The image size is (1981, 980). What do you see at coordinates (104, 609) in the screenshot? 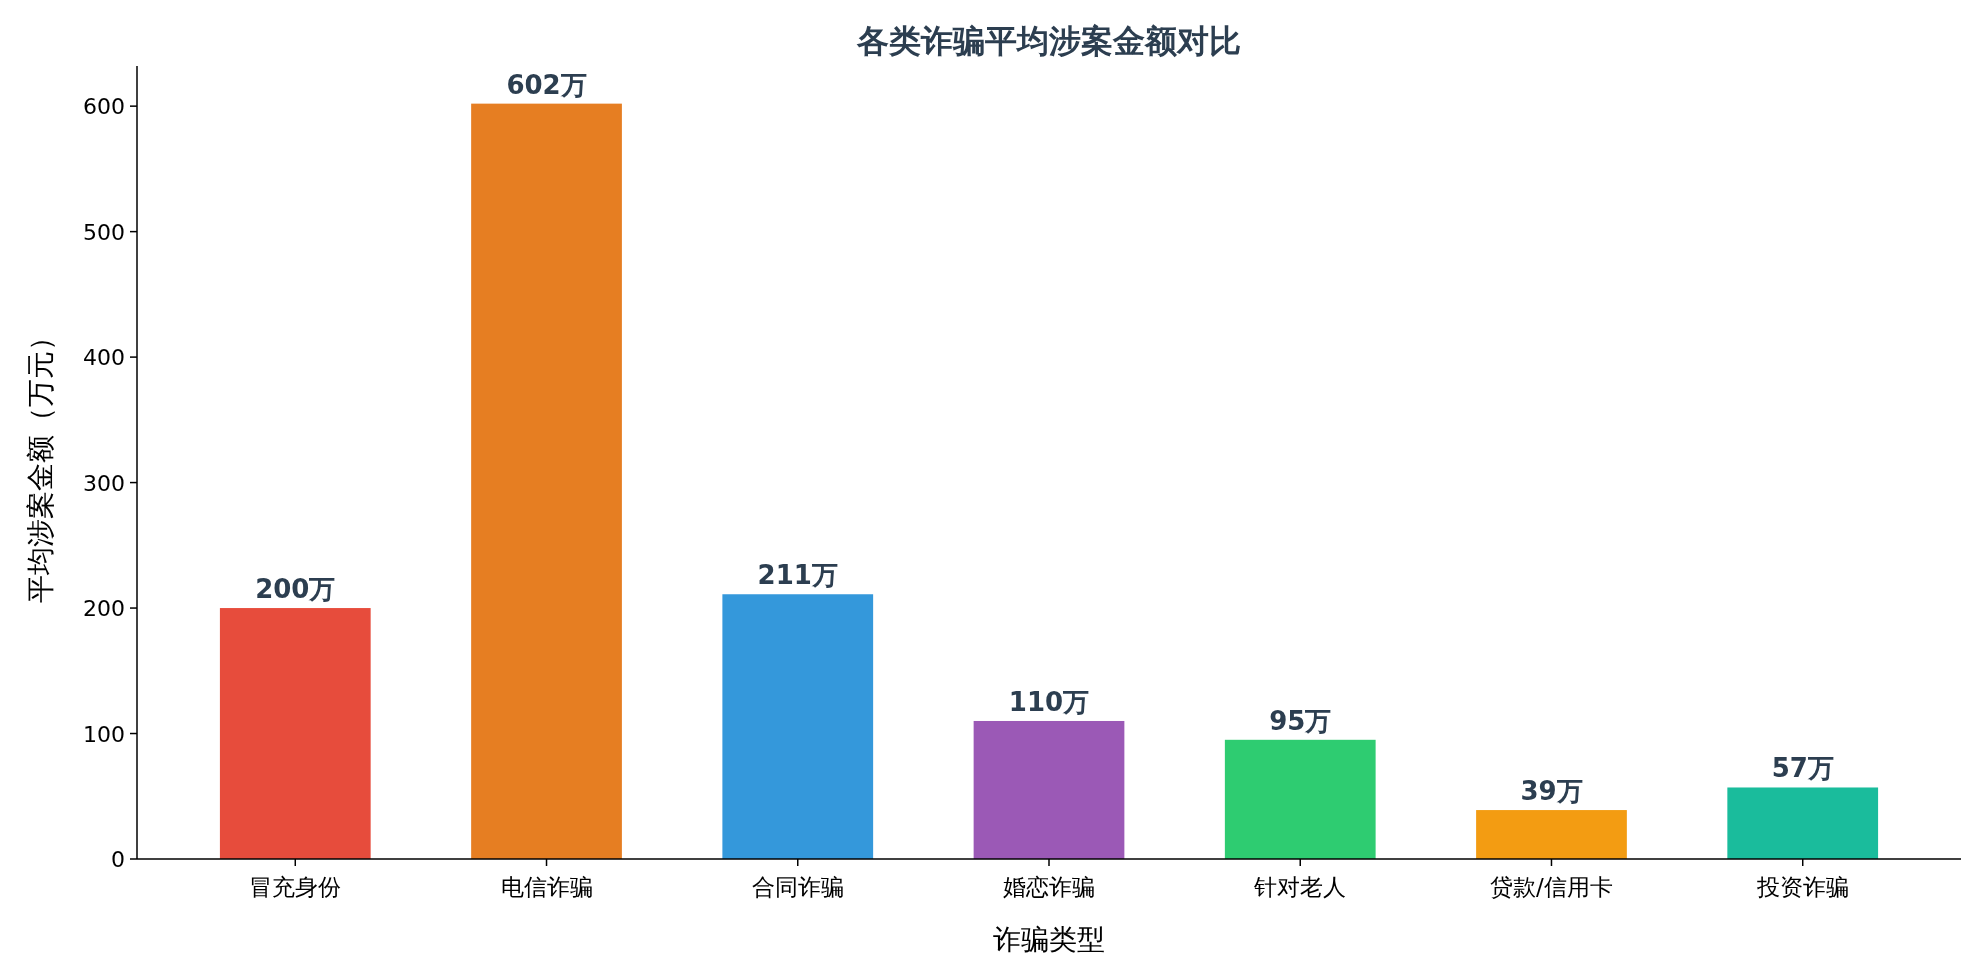
I see `y-tick-label: 200` at bounding box center [104, 609].